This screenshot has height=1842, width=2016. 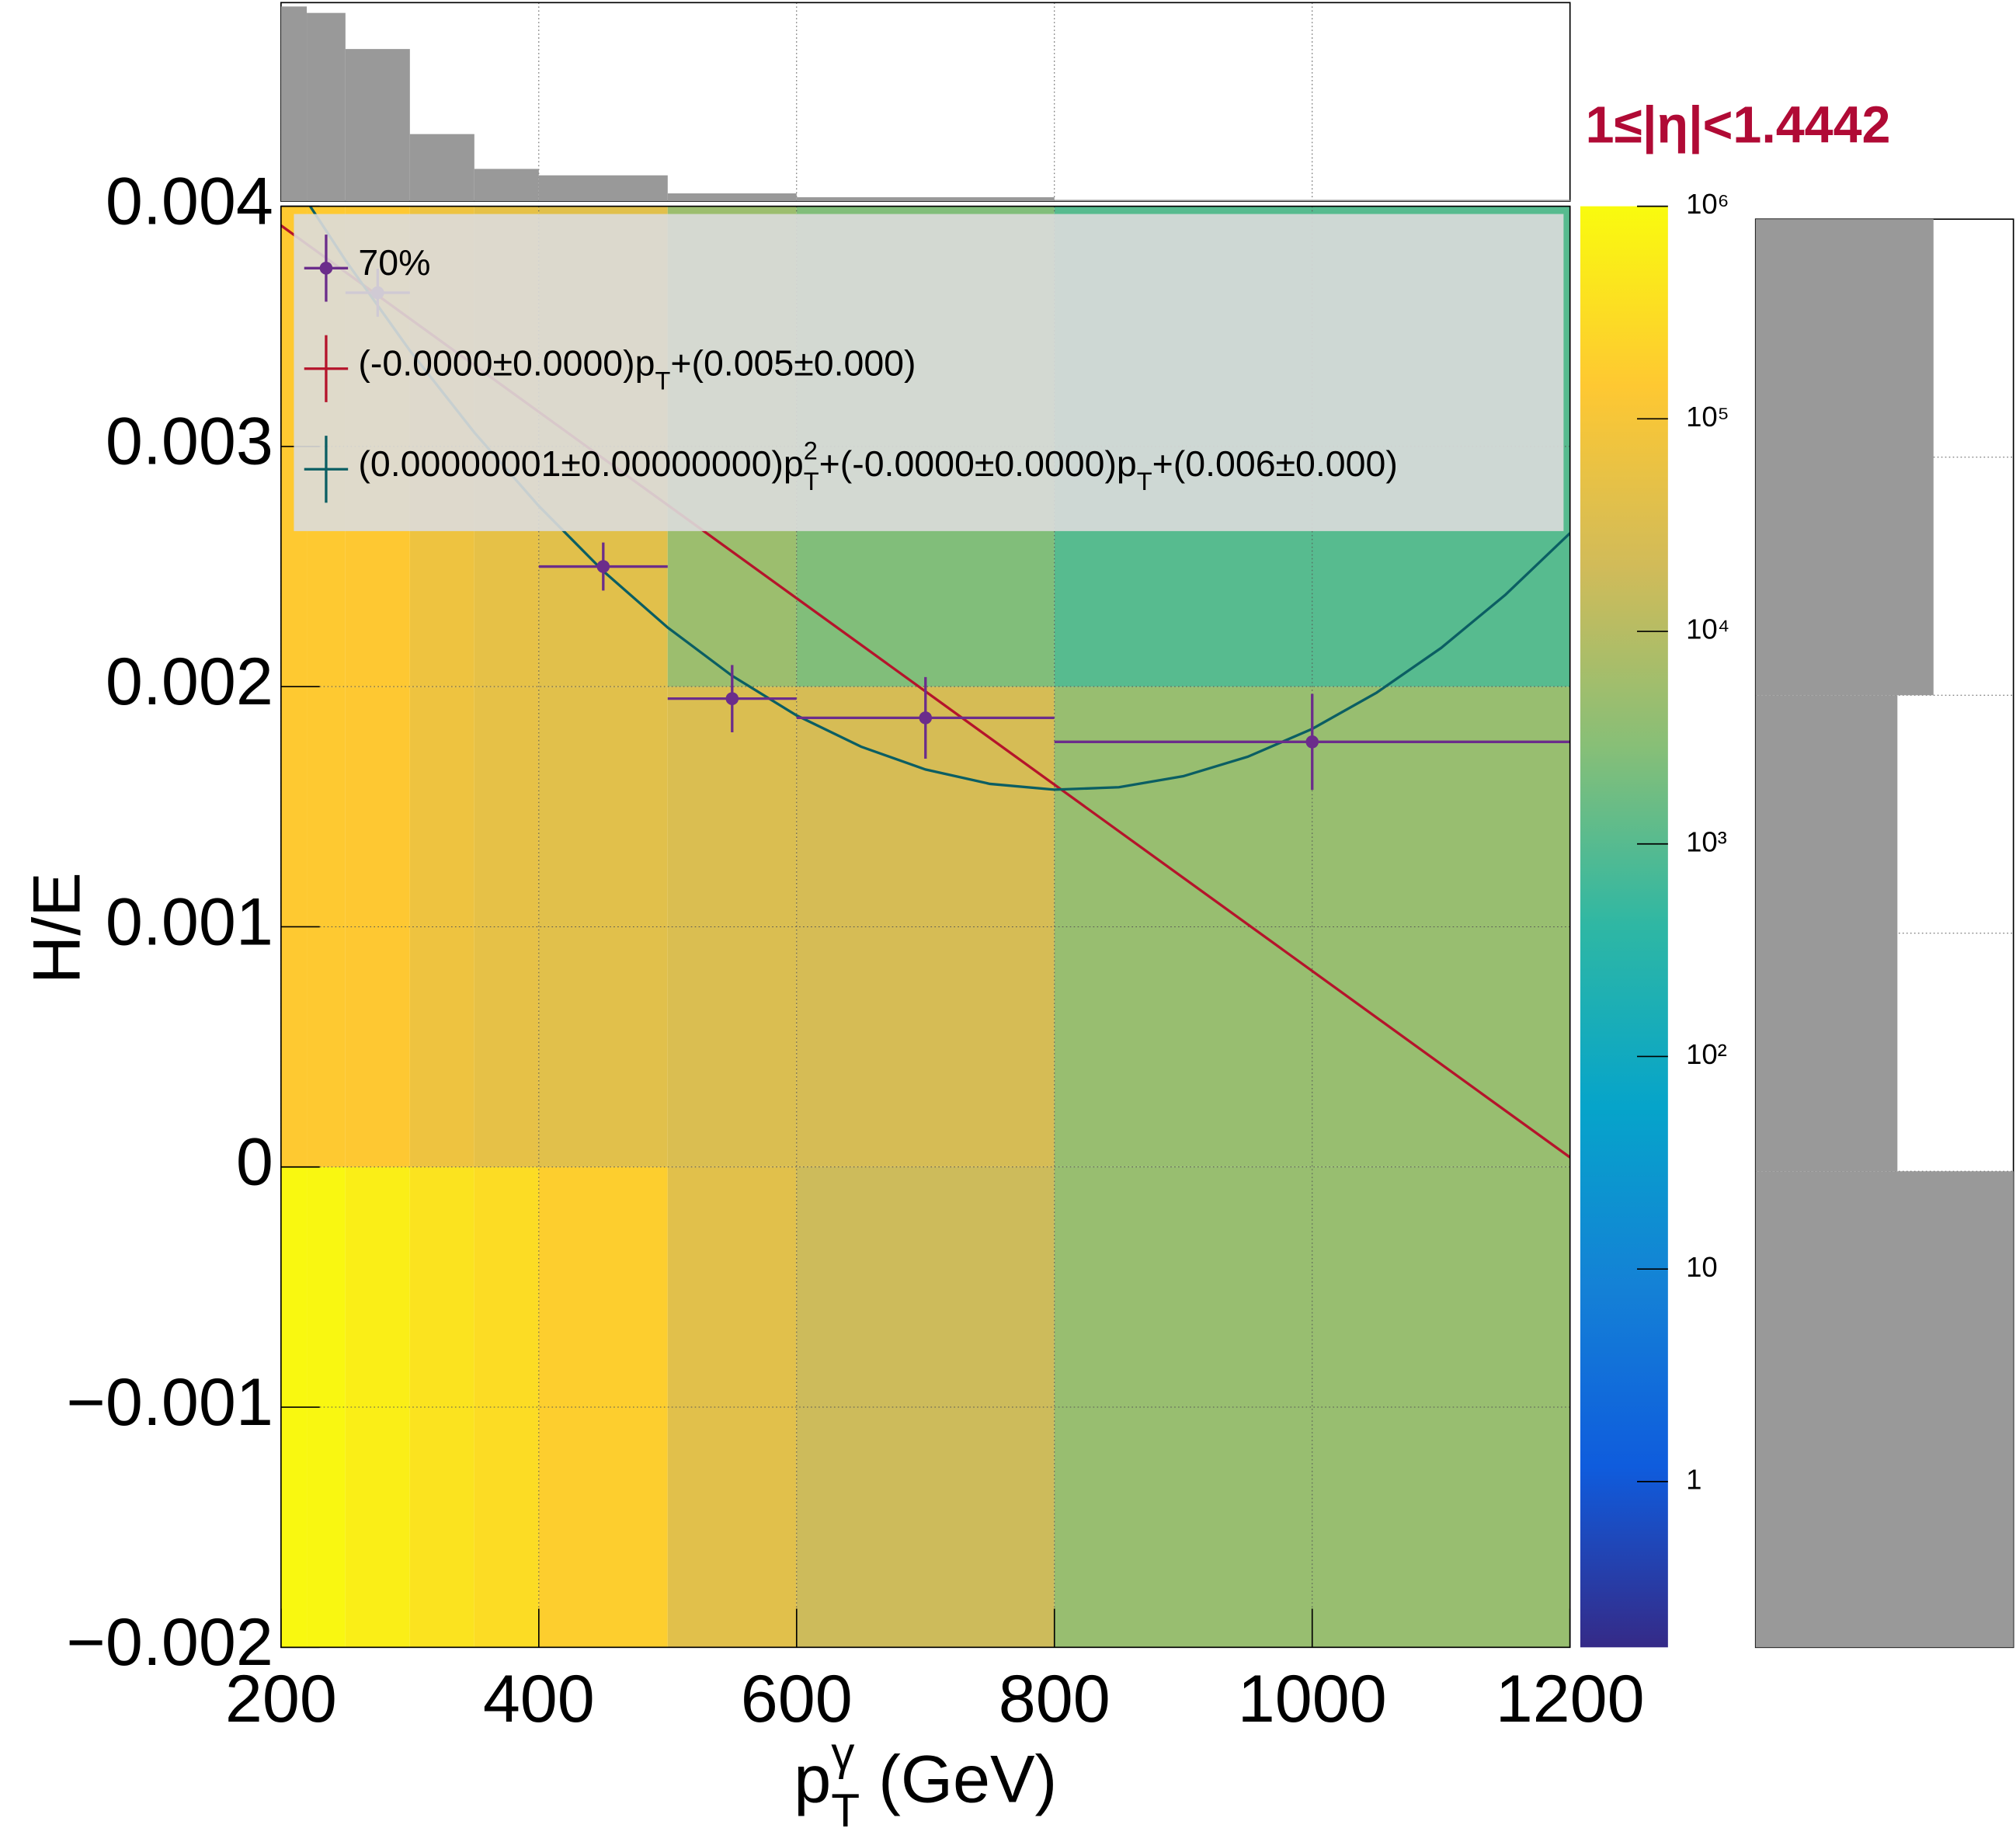 What do you see at coordinates (189, 442) in the screenshot?
I see `y-tick-label: 0.003` at bounding box center [189, 442].